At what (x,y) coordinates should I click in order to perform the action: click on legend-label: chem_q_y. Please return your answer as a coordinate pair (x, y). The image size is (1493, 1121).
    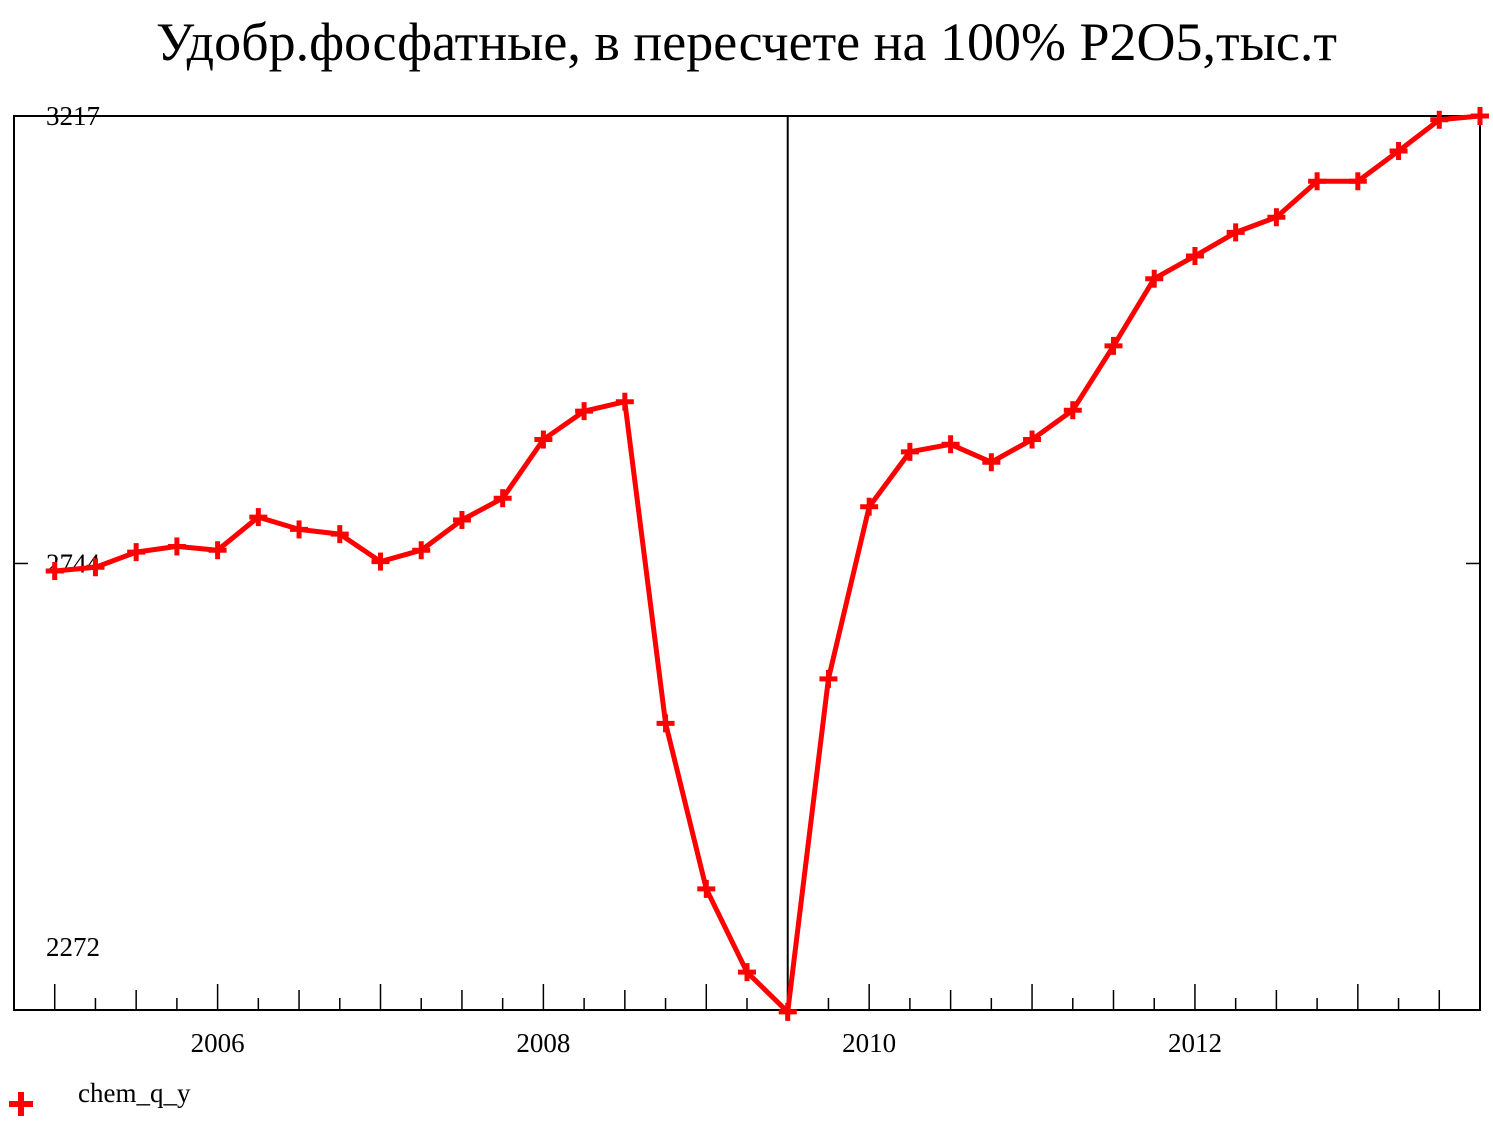
    Looking at the image, I should click on (134, 1093).